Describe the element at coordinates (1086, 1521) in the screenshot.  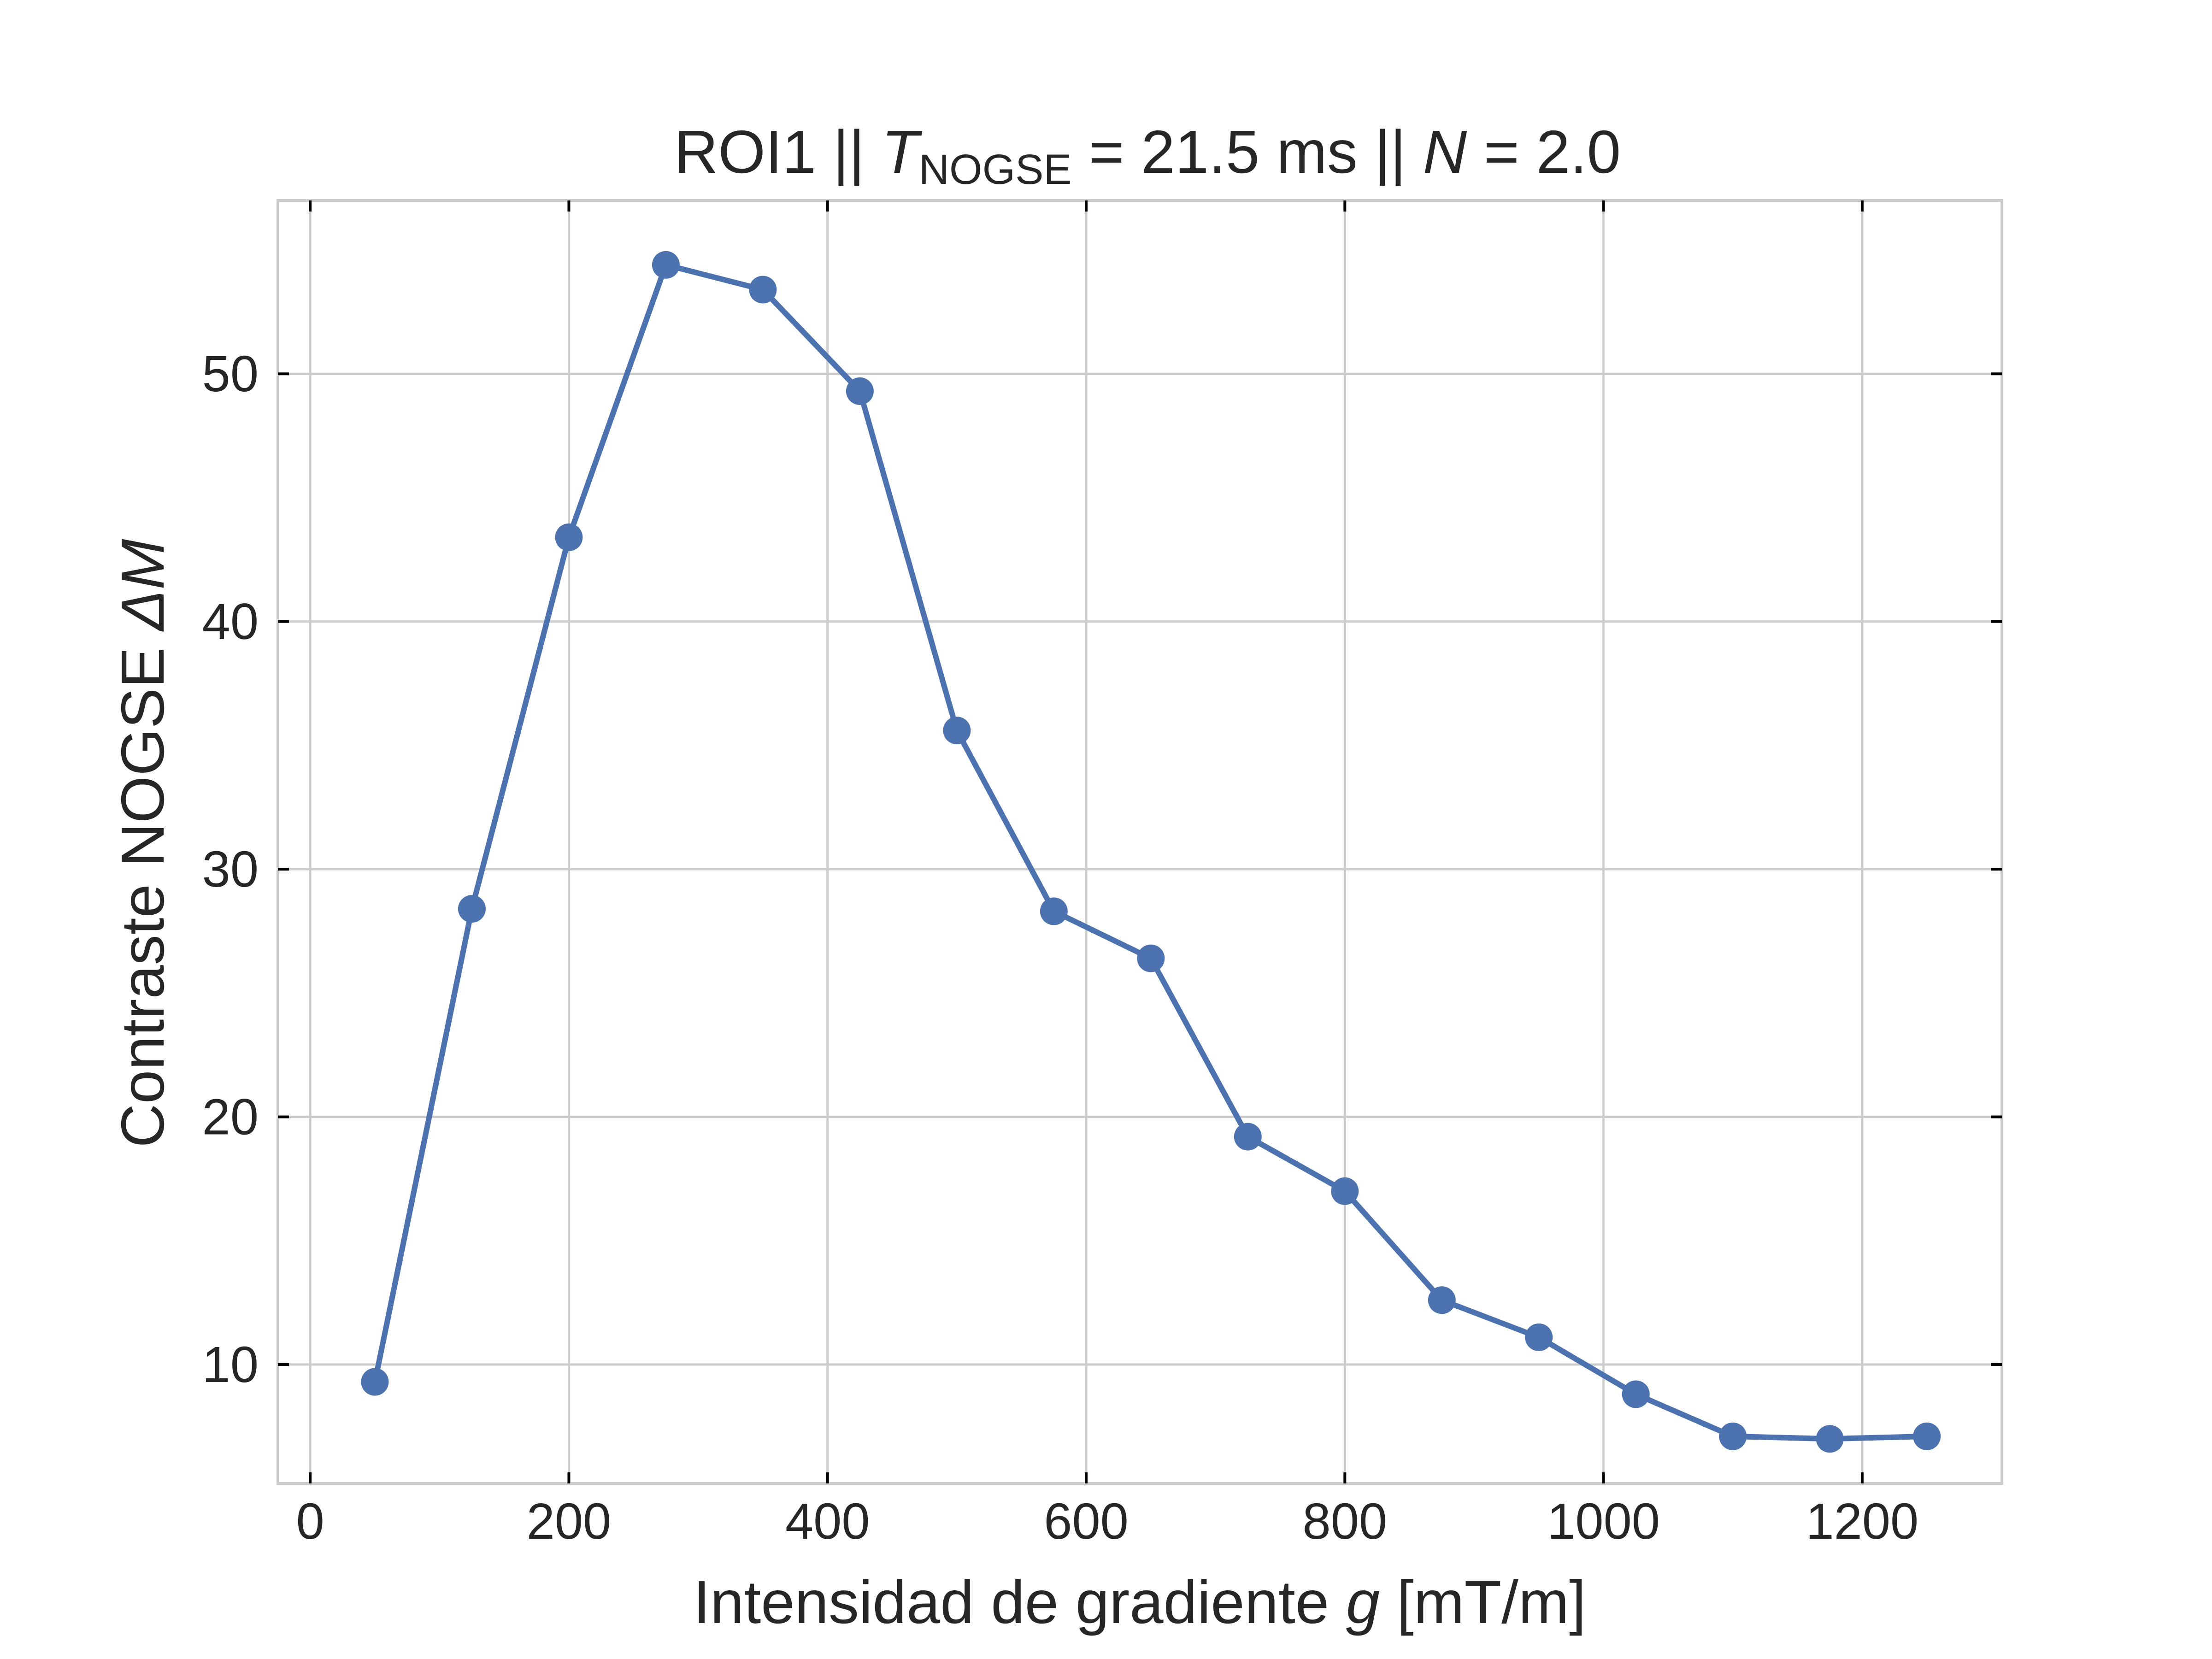
I see `x-tick-label: 600` at that location.